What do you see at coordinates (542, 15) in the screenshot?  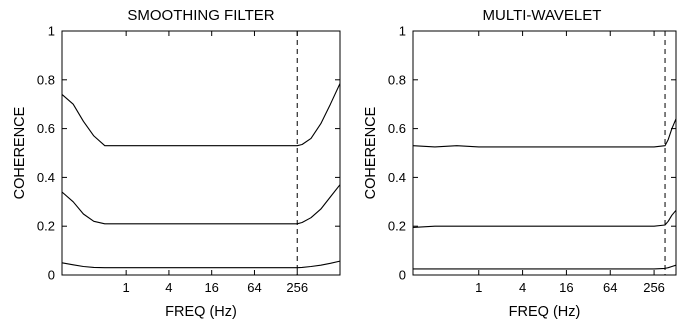 I see `chart-title: MULTI-WAVELET` at bounding box center [542, 15].